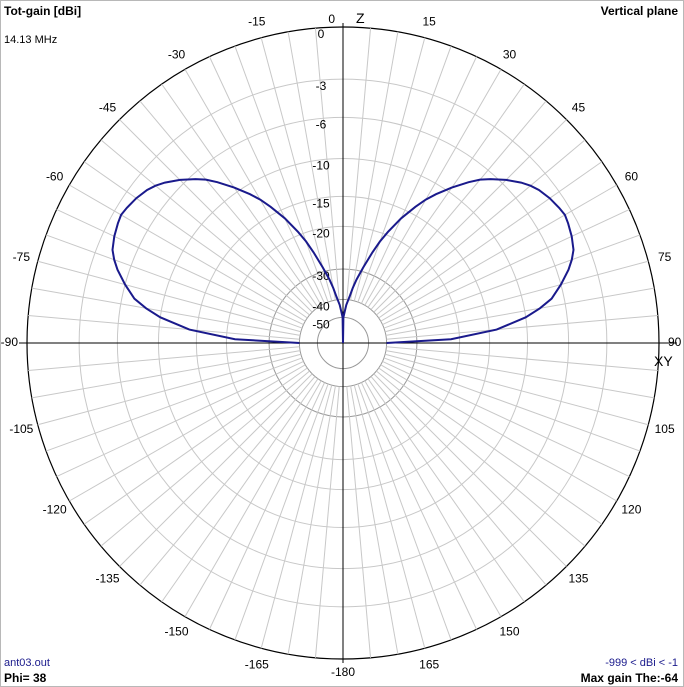 The height and width of the screenshot is (687, 684). I want to click on radial-tick-label: 0, so click(321, 34).